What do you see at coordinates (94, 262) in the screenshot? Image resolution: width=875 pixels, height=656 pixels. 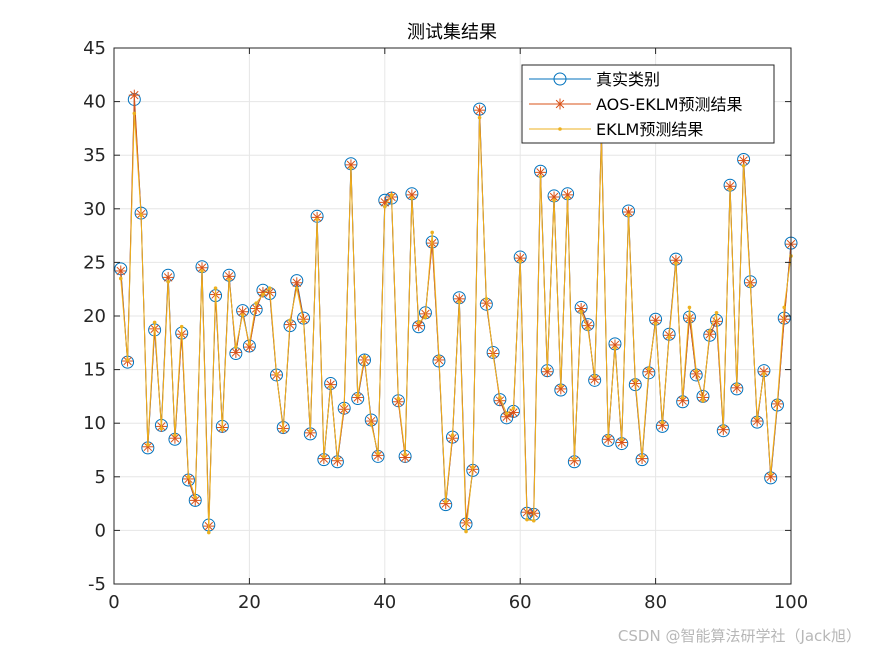 I see `y-tick-label: 25` at bounding box center [94, 262].